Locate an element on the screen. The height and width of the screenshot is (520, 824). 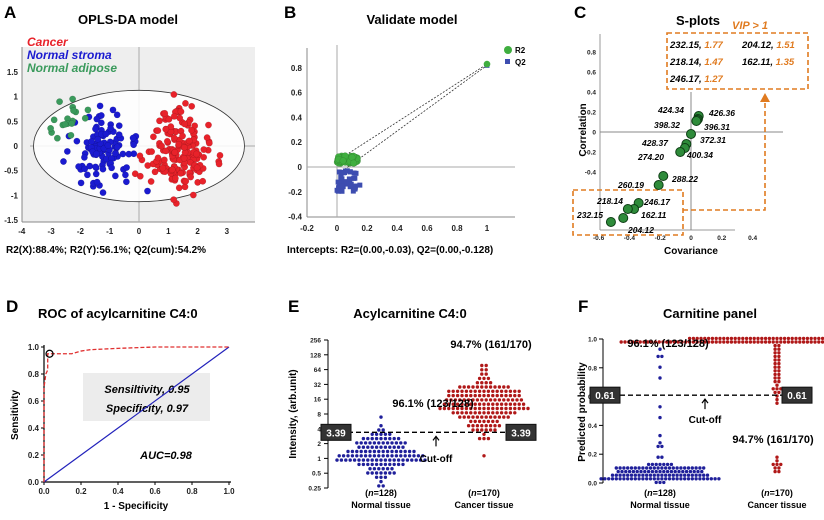
x-tick-label: -0.2 is located at coordinates (307, 228).